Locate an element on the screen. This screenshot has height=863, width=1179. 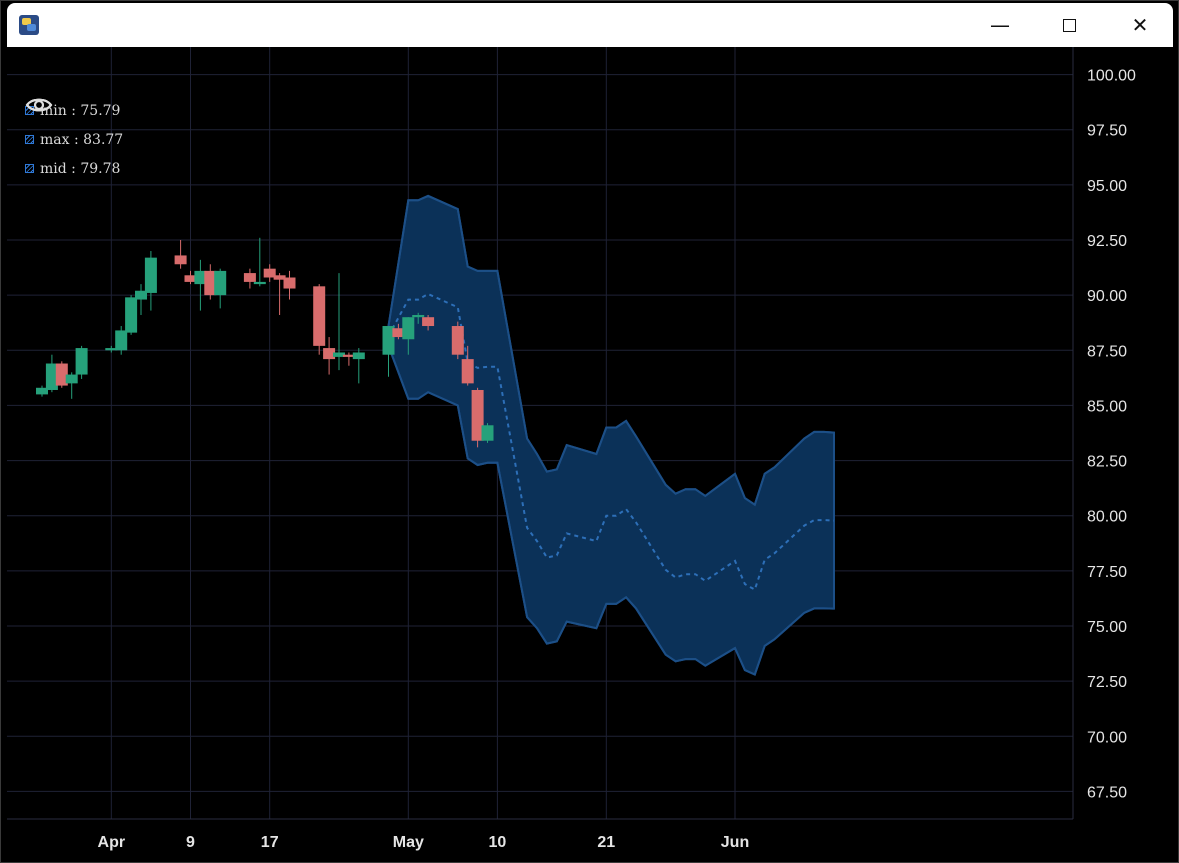
x-axis-tick-label: May is located at coordinates (408, 842).